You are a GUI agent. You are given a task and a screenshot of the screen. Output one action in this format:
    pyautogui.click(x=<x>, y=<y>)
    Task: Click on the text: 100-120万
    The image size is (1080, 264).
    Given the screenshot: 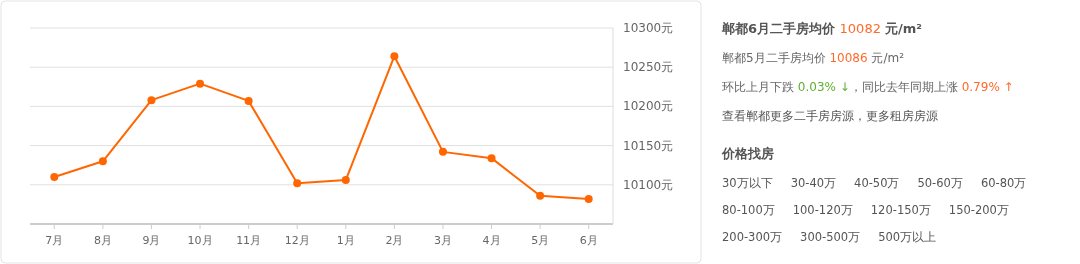 What is the action you would take?
    pyautogui.click(x=822, y=210)
    